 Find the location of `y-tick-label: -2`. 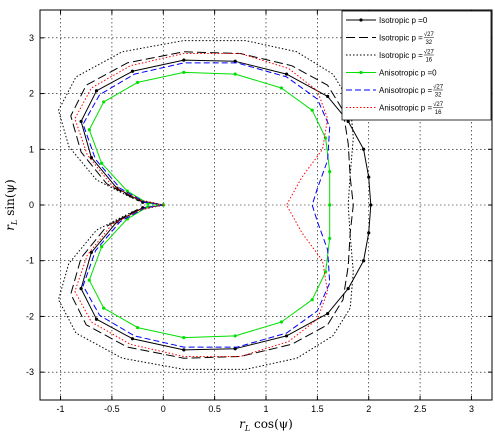

y-tick-label: -2 is located at coordinates (30, 316).